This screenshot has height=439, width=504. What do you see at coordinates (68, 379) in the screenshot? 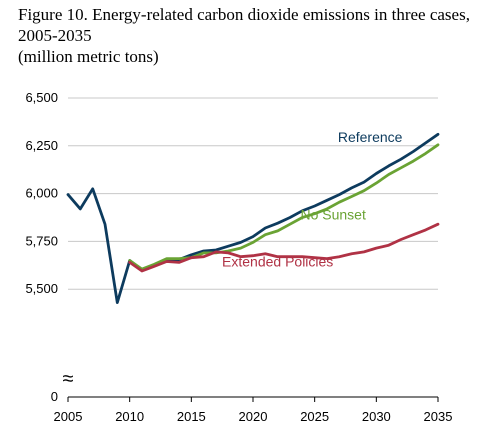
I see `axis-break-mark: ≈` at bounding box center [68, 379].